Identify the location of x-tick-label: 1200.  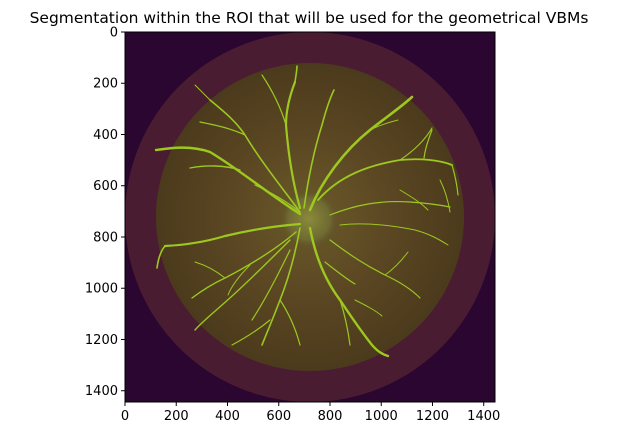
(432, 416).